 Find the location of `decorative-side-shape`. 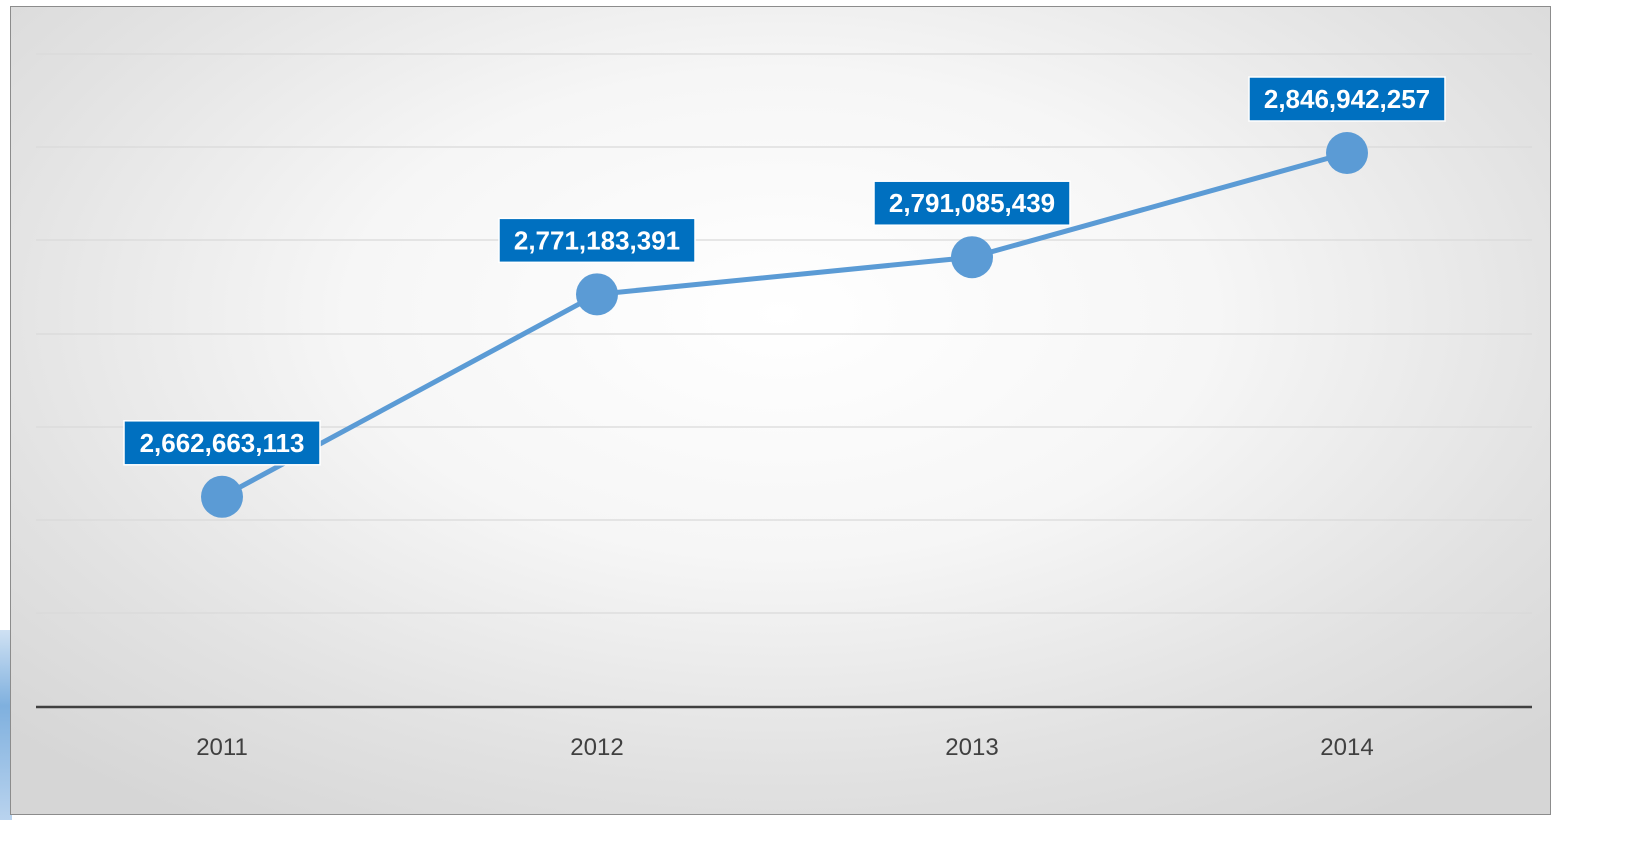

decorative-side-shape is located at coordinates (6, 725).